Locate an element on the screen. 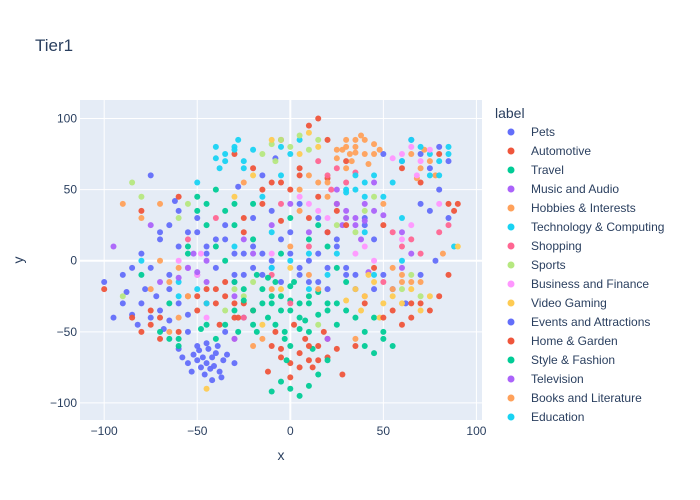  legend-item: Education is located at coordinates (546, 417).